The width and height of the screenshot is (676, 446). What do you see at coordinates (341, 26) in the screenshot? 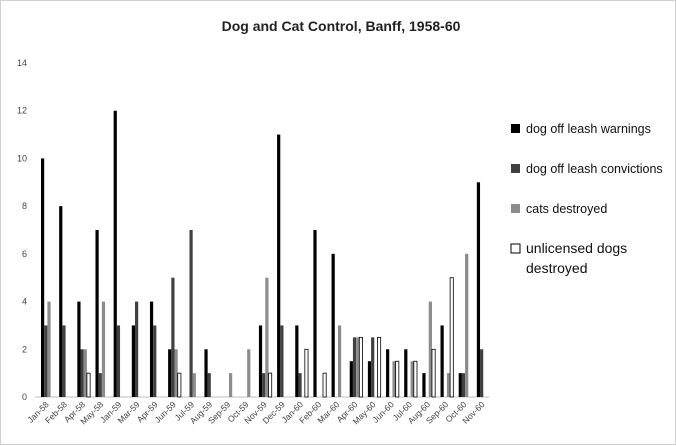
I see `chart-title: Dog and Cat Control, Banff, 1958-60` at bounding box center [341, 26].